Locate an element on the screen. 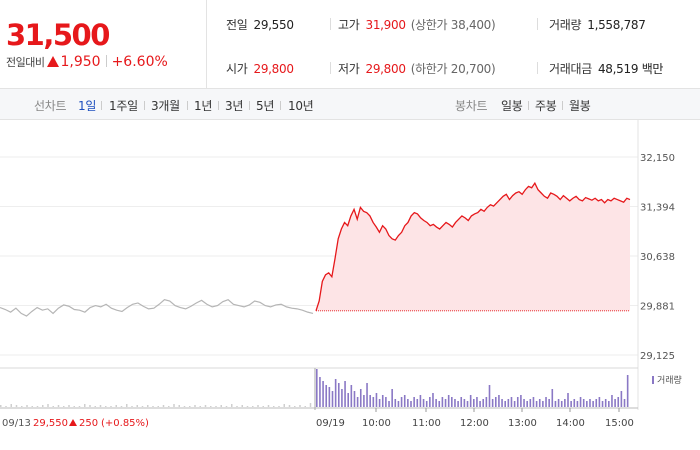 This screenshot has height=450, width=700. candle-tab-weekly: 주봉 is located at coordinates (546, 106).